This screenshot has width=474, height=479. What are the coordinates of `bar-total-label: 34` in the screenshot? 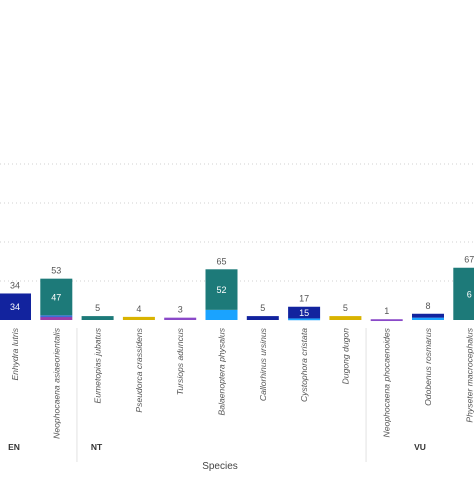 It's located at (15, 285).